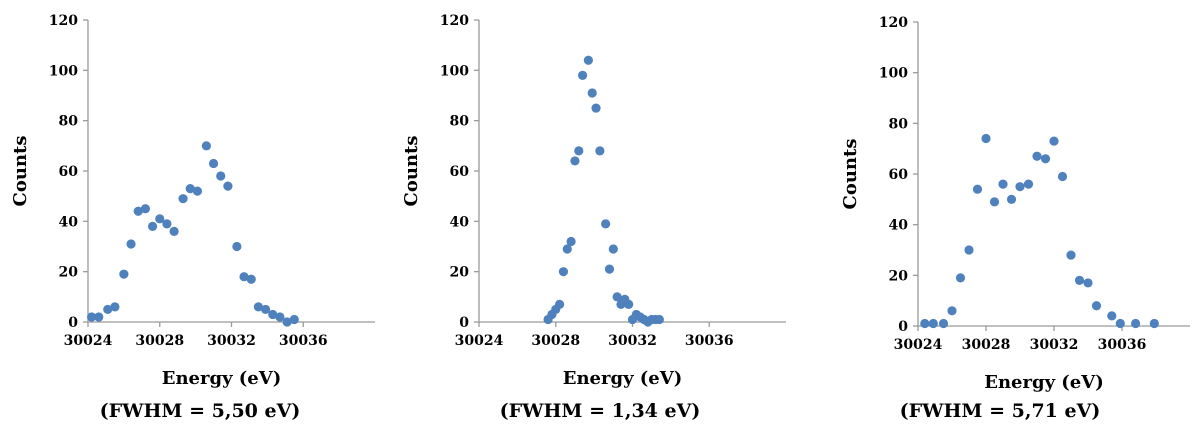 The image size is (1200, 434). Describe the element at coordinates (454, 71) in the screenshot. I see `y-tick-label: 100` at that location.